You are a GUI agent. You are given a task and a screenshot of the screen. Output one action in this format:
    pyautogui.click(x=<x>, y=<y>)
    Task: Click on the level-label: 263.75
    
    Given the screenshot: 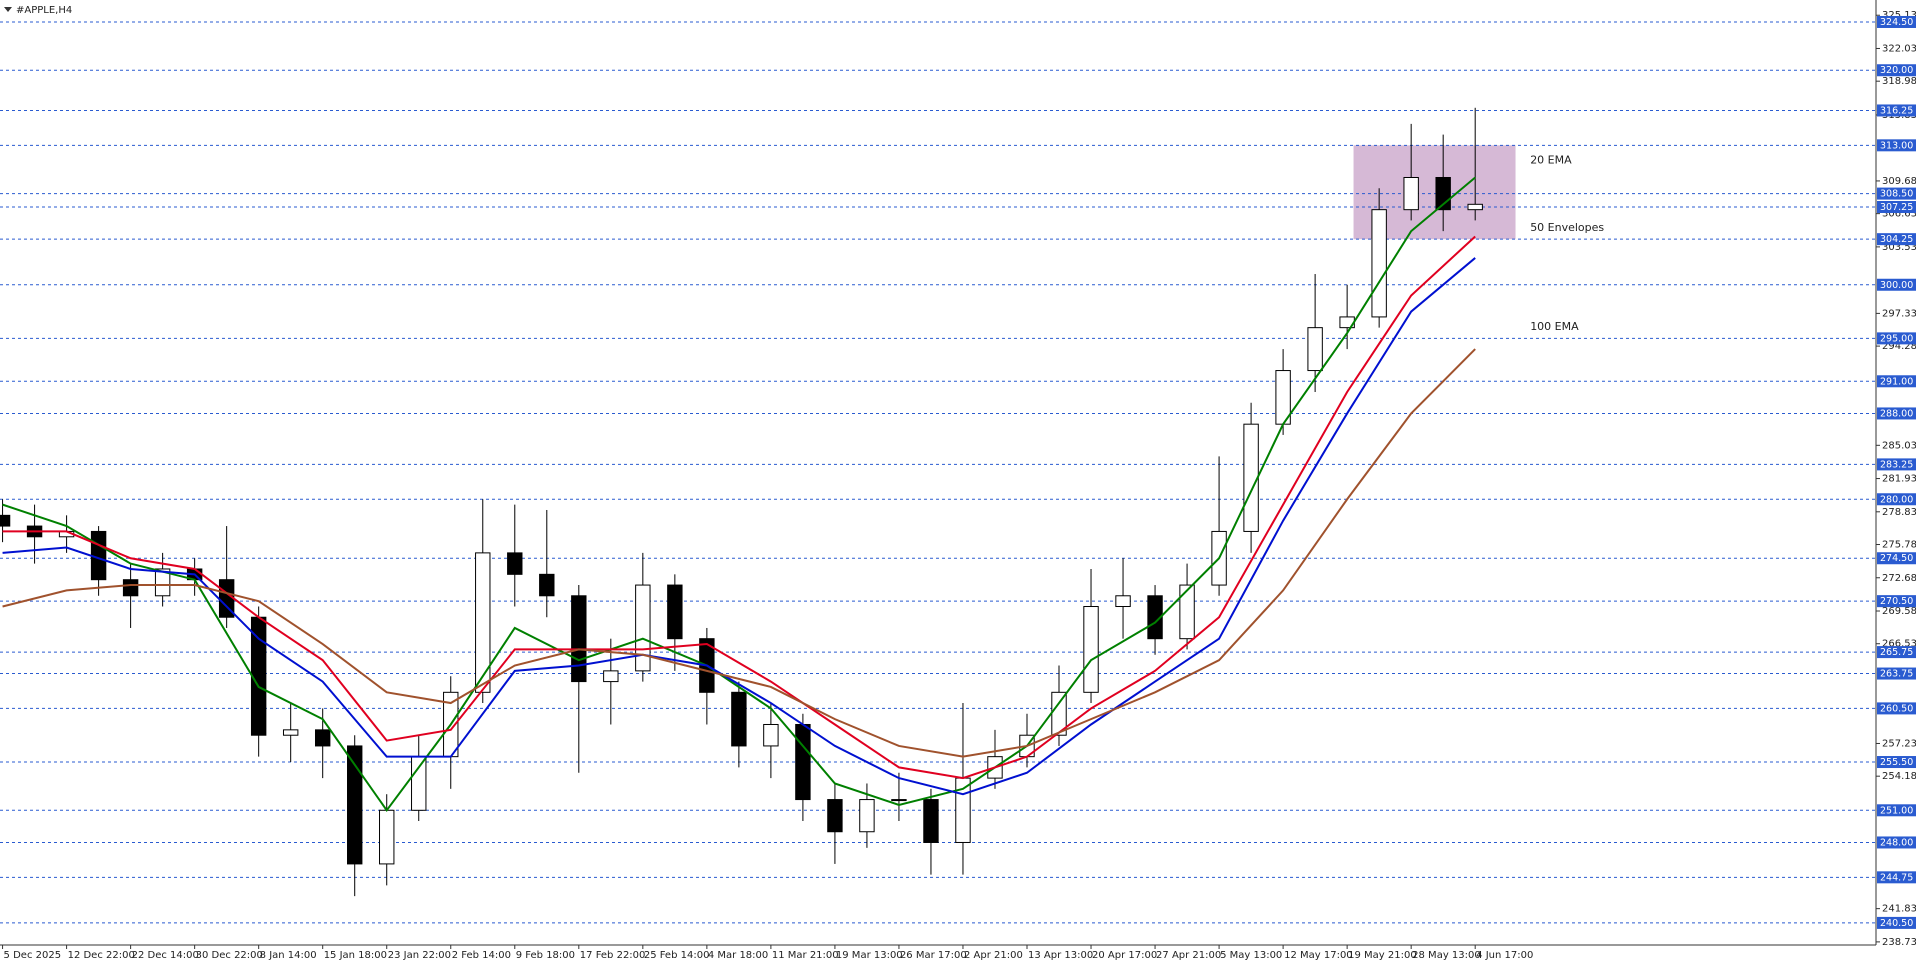 What is the action you would take?
    pyautogui.click(x=1896, y=674)
    